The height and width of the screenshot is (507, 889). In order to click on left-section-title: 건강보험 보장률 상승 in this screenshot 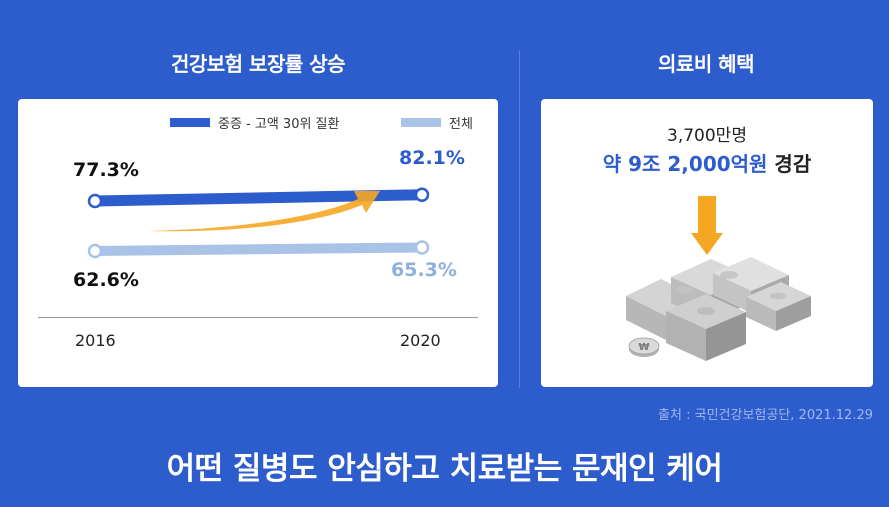, I will do `click(258, 64)`.